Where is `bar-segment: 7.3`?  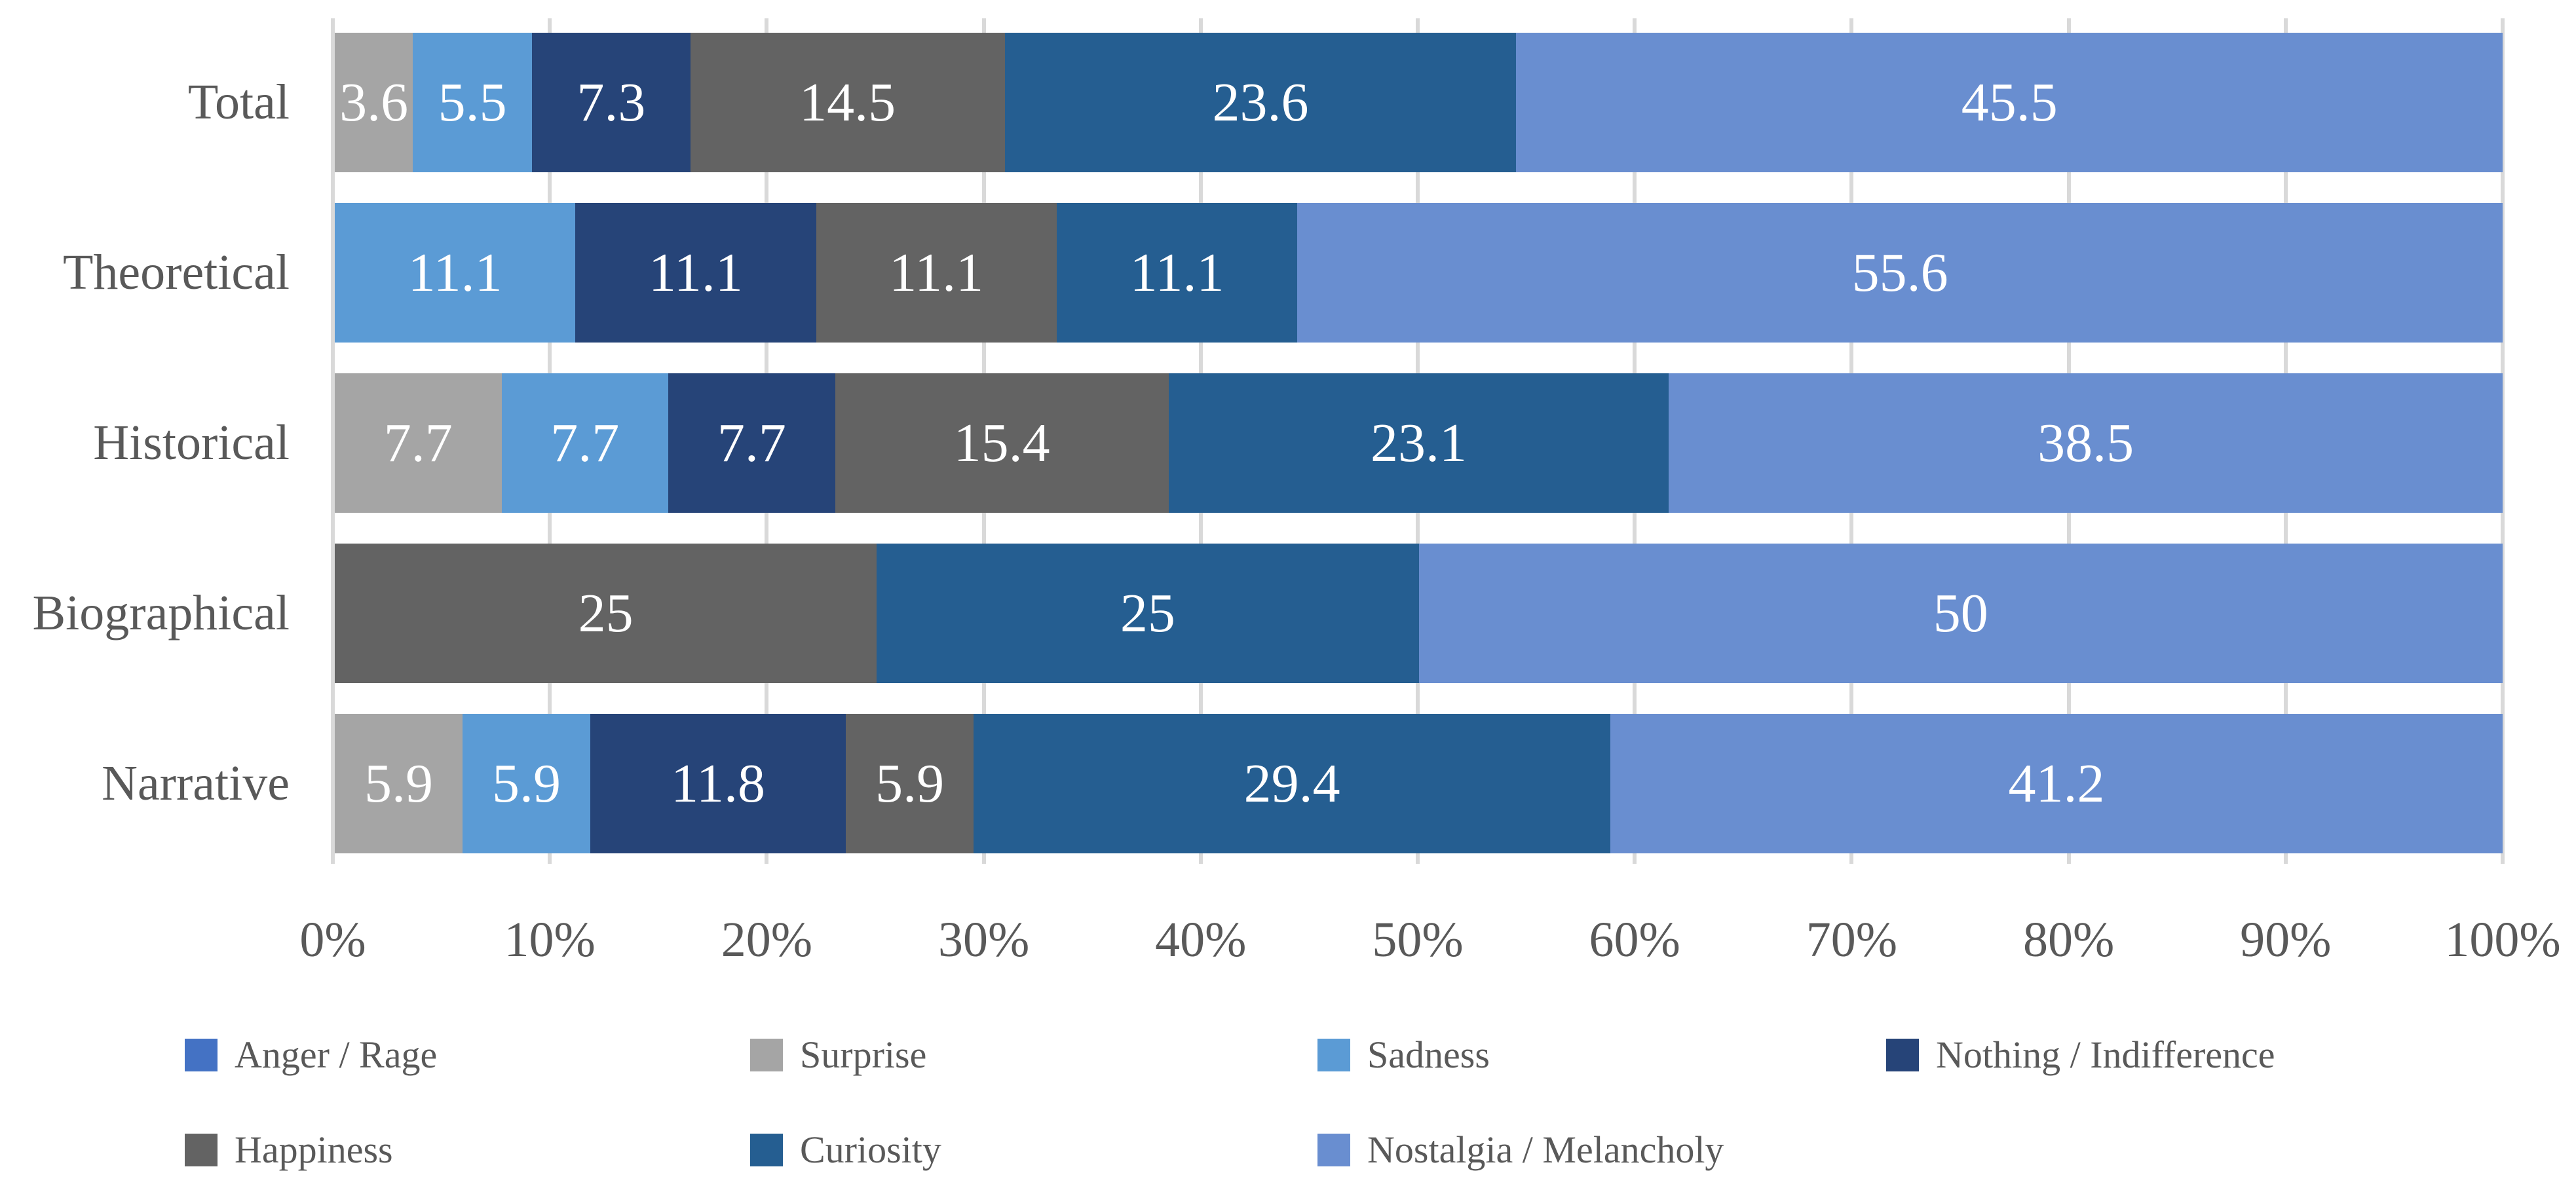 bar-segment: 7.3 is located at coordinates (611, 103).